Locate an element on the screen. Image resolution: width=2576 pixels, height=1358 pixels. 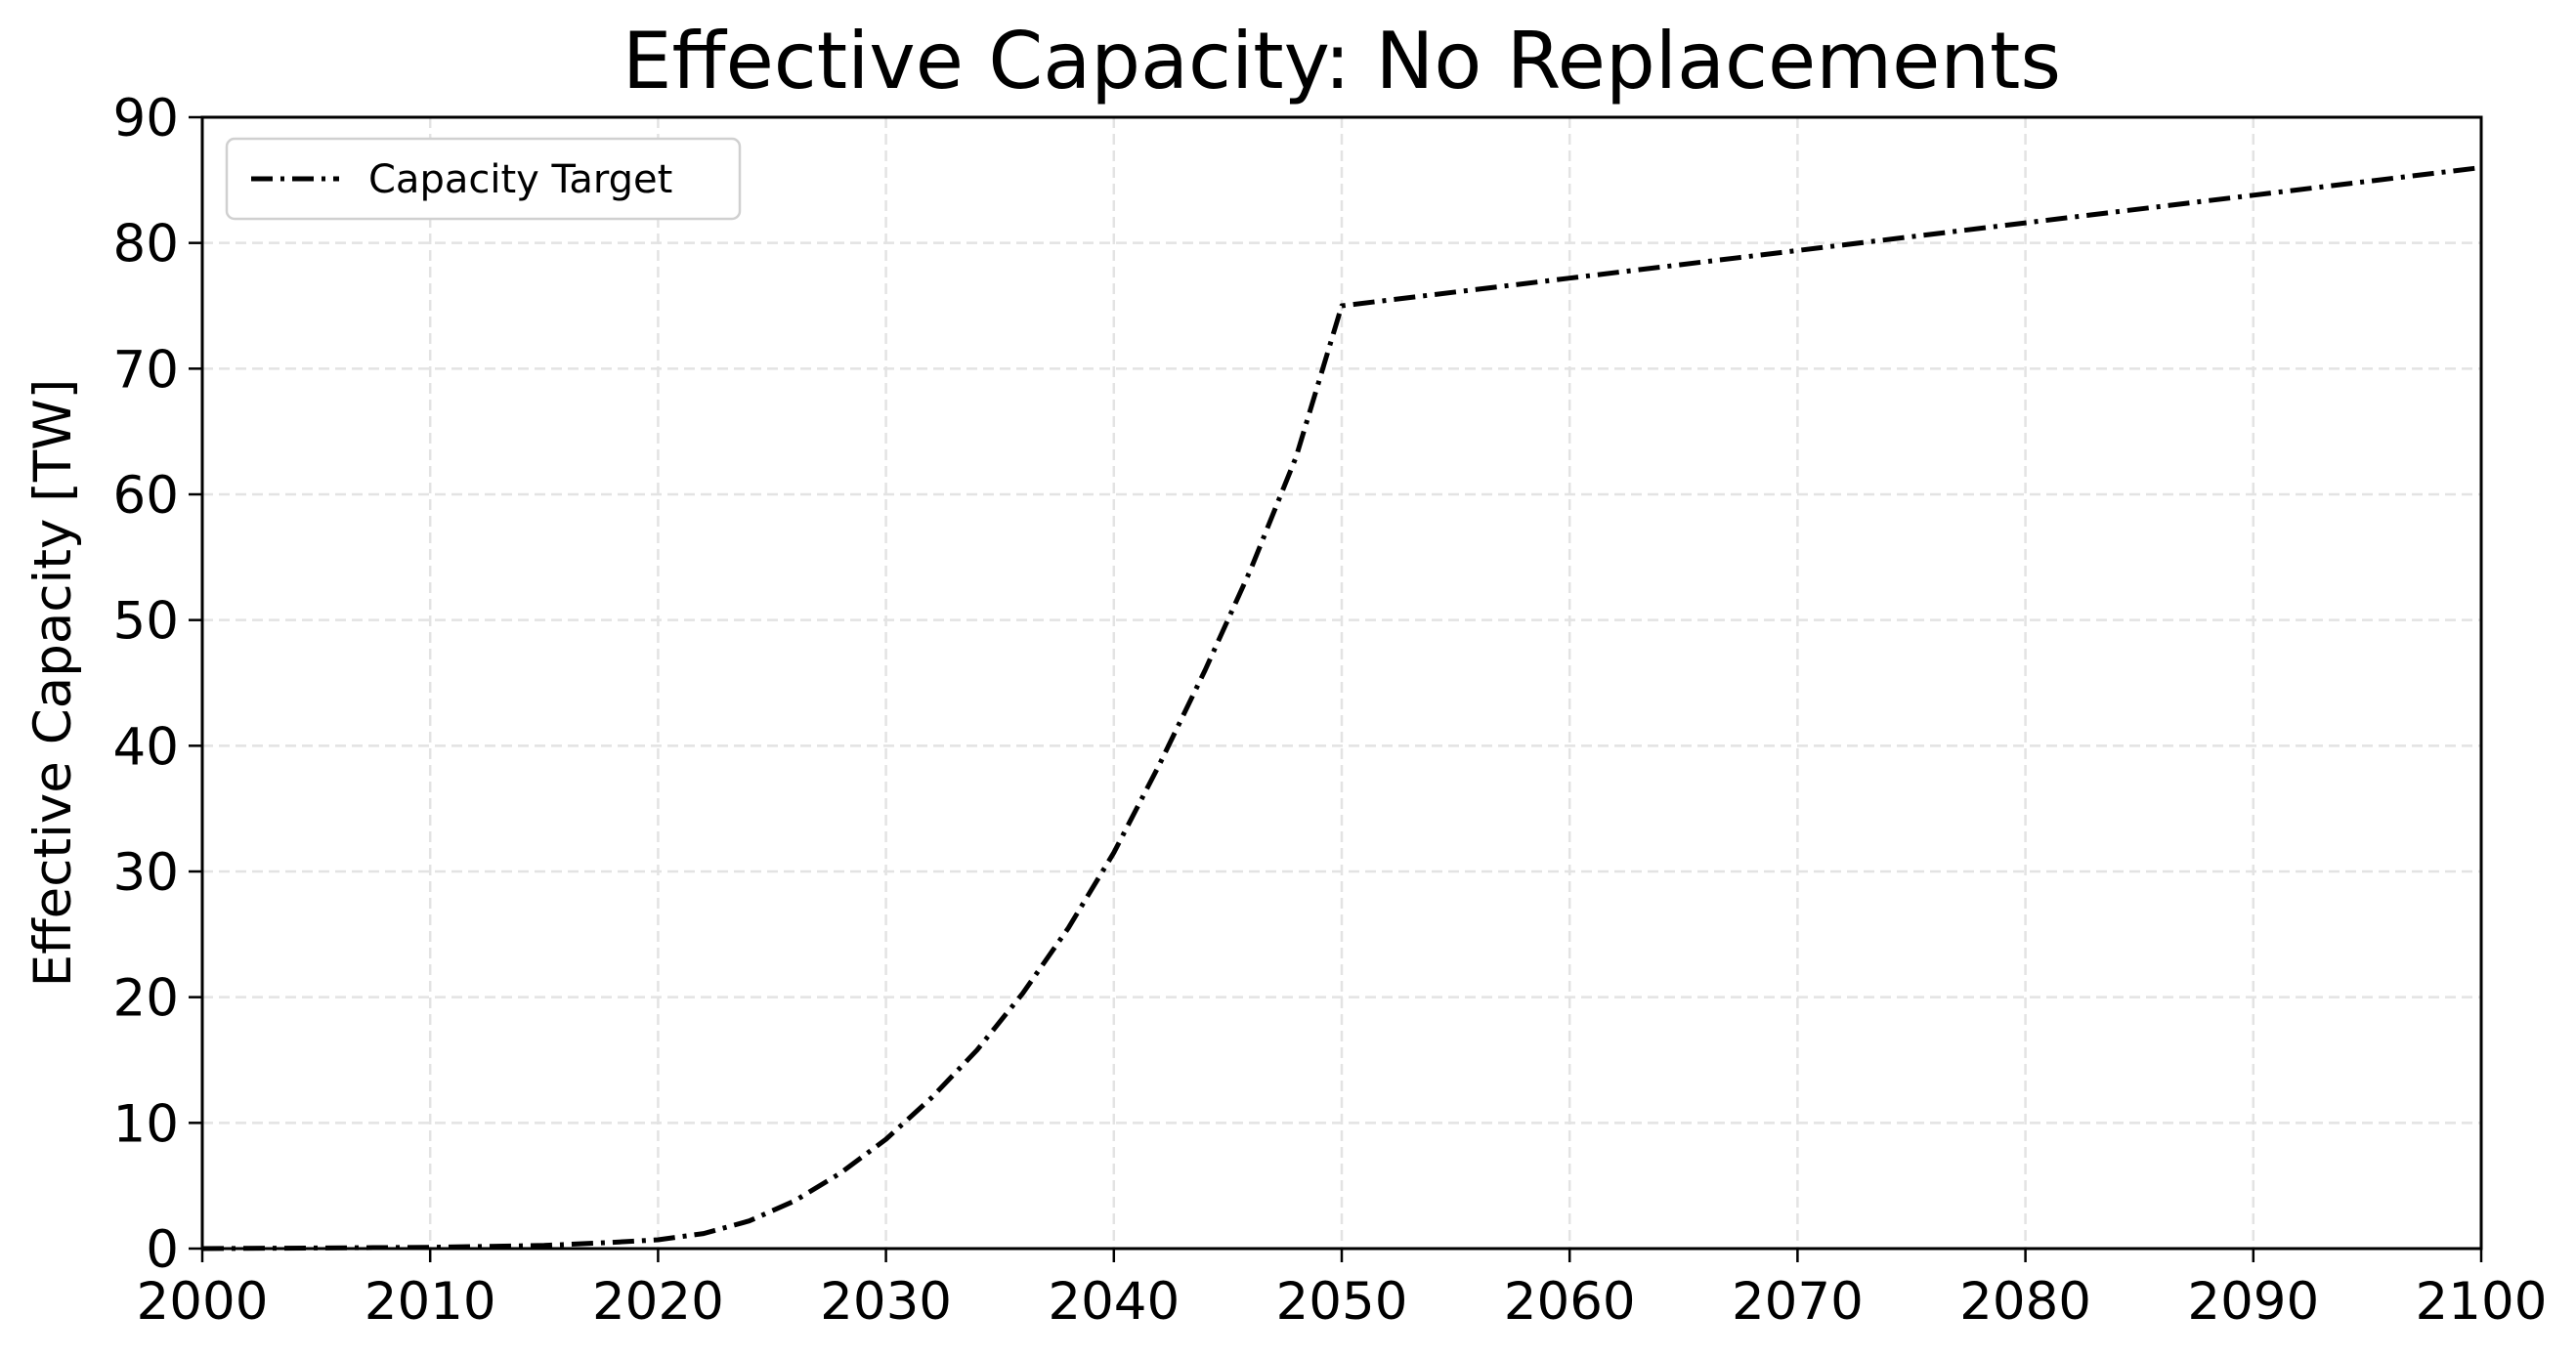
x-tick-label: 2060 is located at coordinates (1570, 1302).